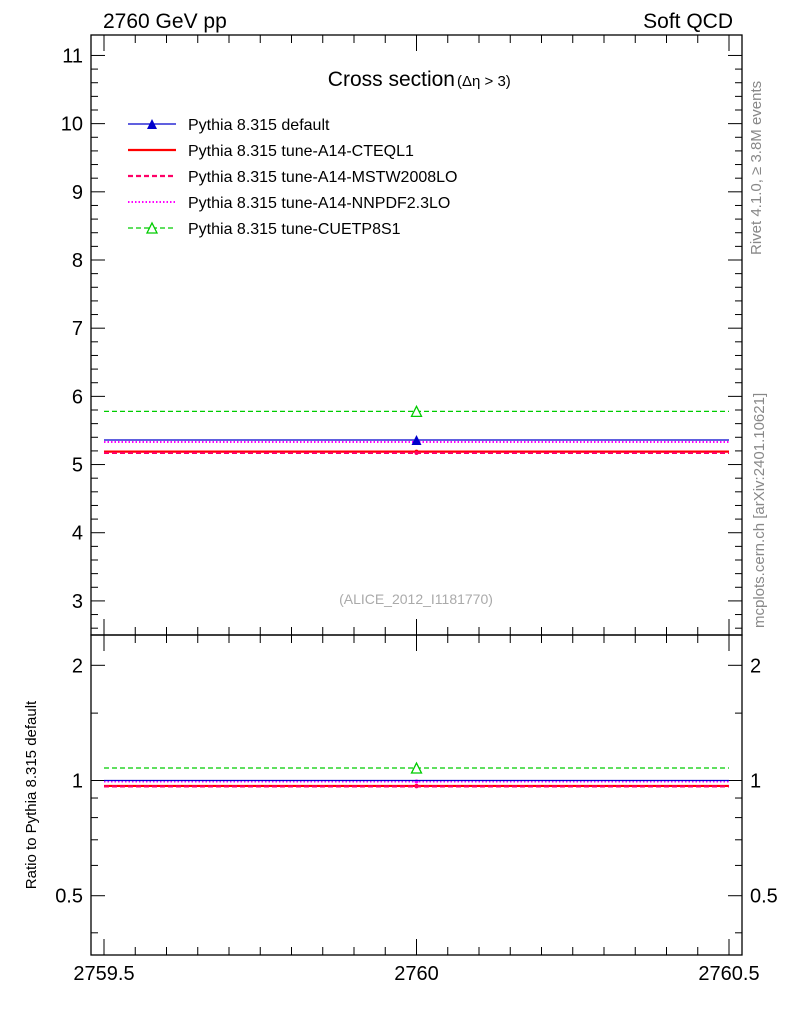 The width and height of the screenshot is (786, 1024). I want to click on x-tick-label: 2759.5, so click(103, 974).